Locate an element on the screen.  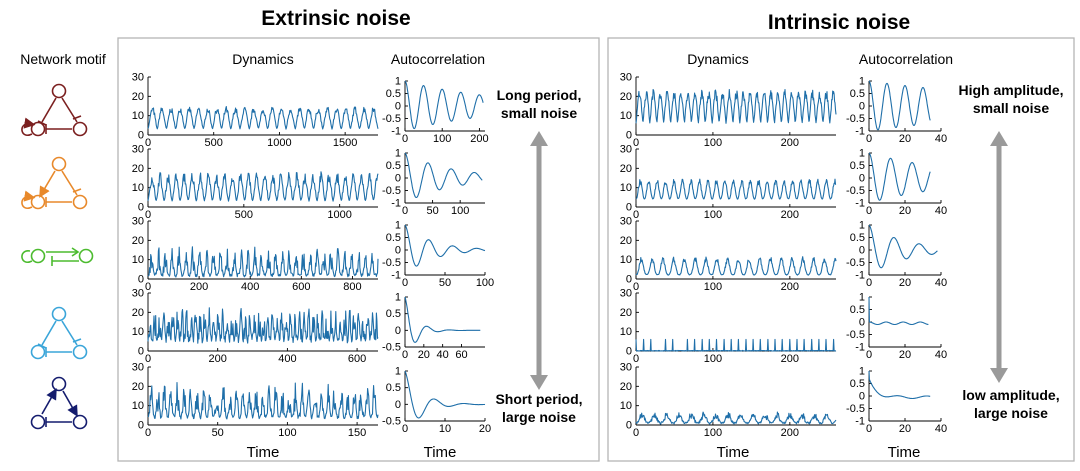
dynamics-0-2-x-tick-label: 800 is located at coordinates (352, 287).